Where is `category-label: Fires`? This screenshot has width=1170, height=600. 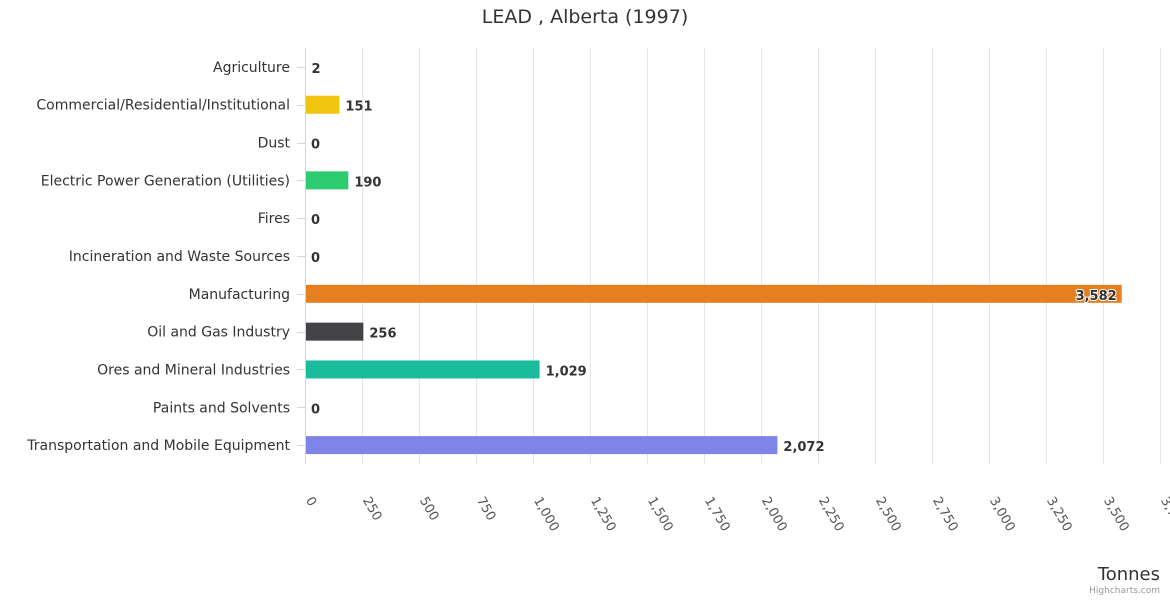
category-label: Fires is located at coordinates (274, 219).